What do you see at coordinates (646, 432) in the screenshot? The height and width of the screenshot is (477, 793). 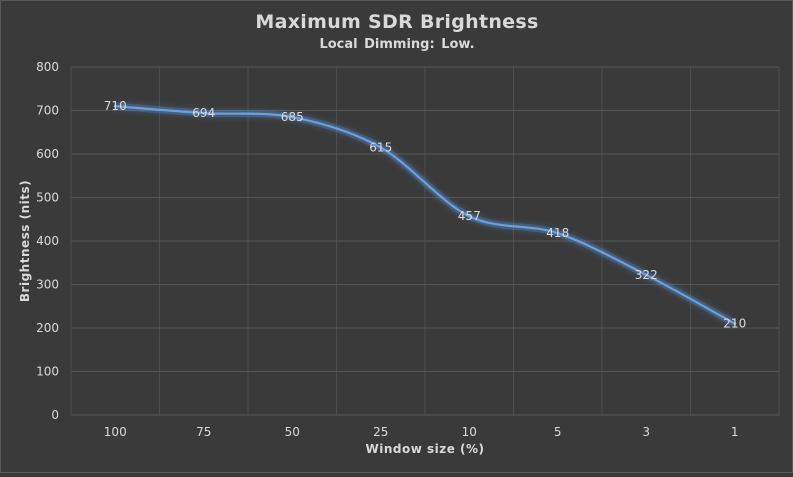 I see `x-tick-label: 3` at bounding box center [646, 432].